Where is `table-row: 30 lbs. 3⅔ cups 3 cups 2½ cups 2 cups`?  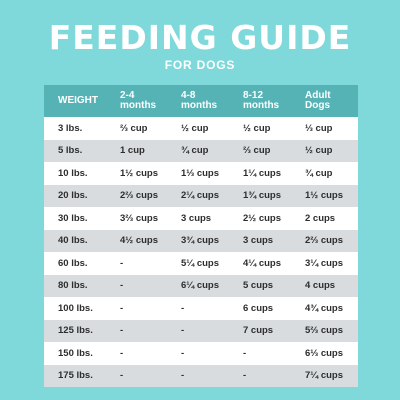 table-row: 30 lbs. 3⅔ cups 3 cups 2½ cups 2 cups is located at coordinates (201, 218).